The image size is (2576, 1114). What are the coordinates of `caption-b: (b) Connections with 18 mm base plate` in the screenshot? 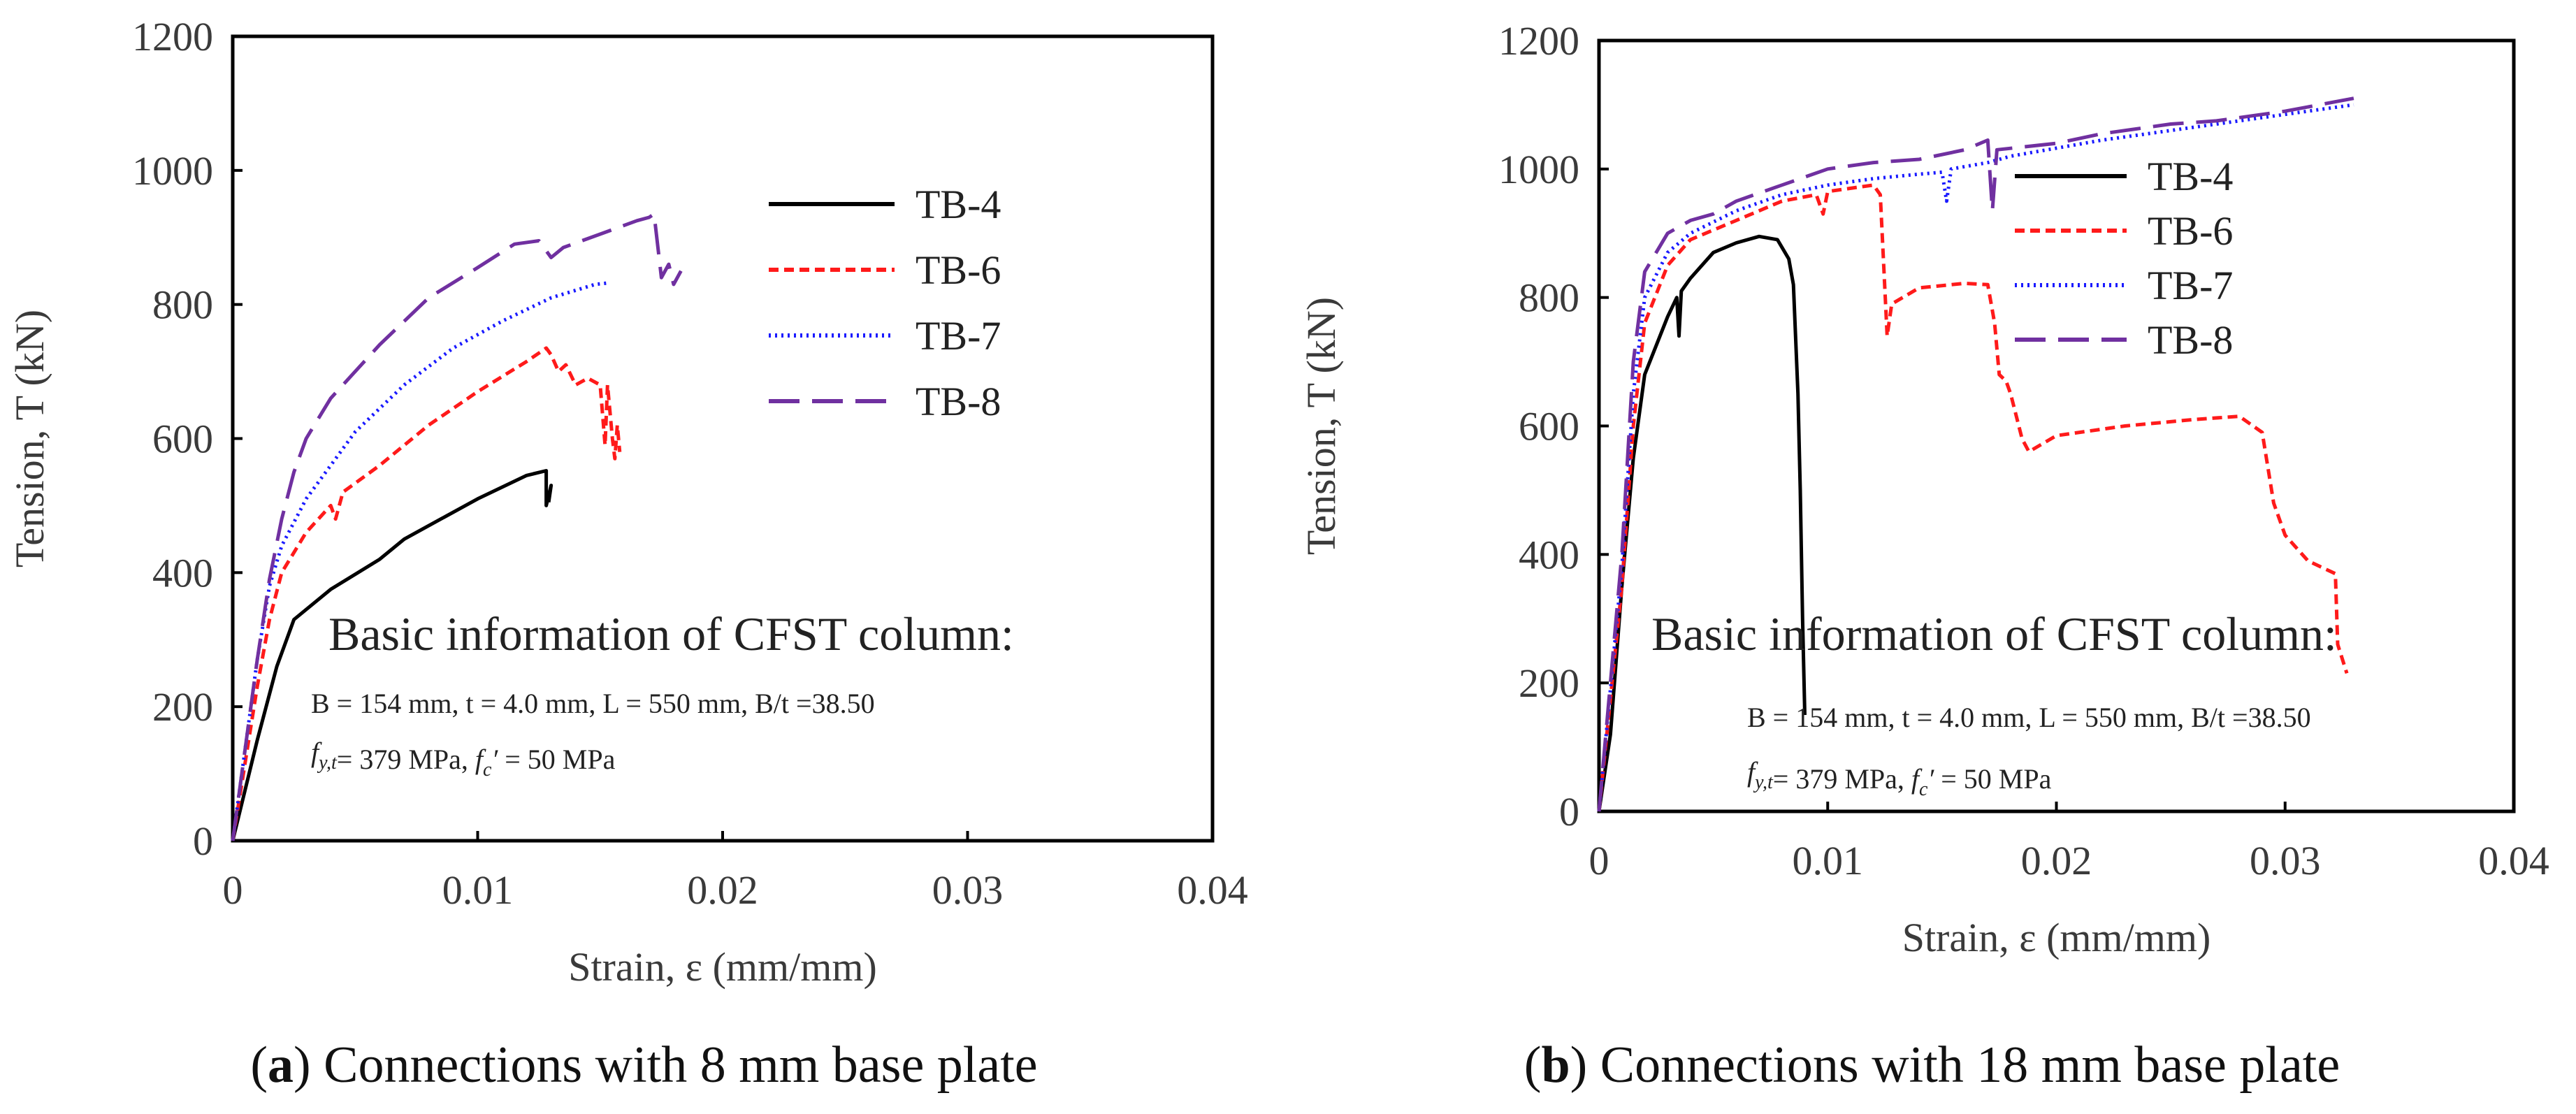 It's located at (1932, 1065).